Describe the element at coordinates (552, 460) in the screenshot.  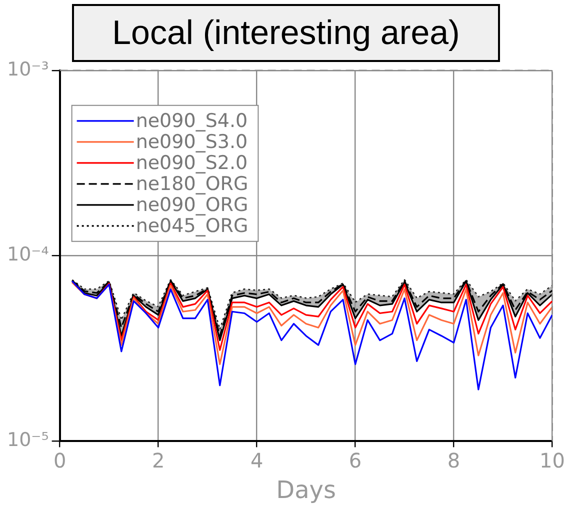
I see `x-tick-label: 10` at that location.